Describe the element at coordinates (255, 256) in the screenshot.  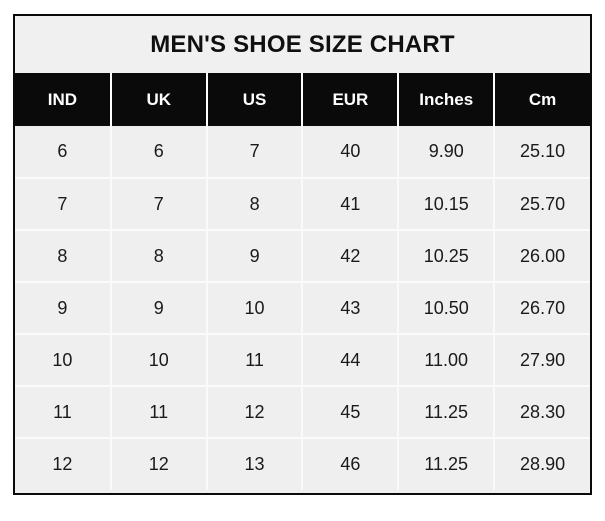
I see `cell-us: 9` at that location.